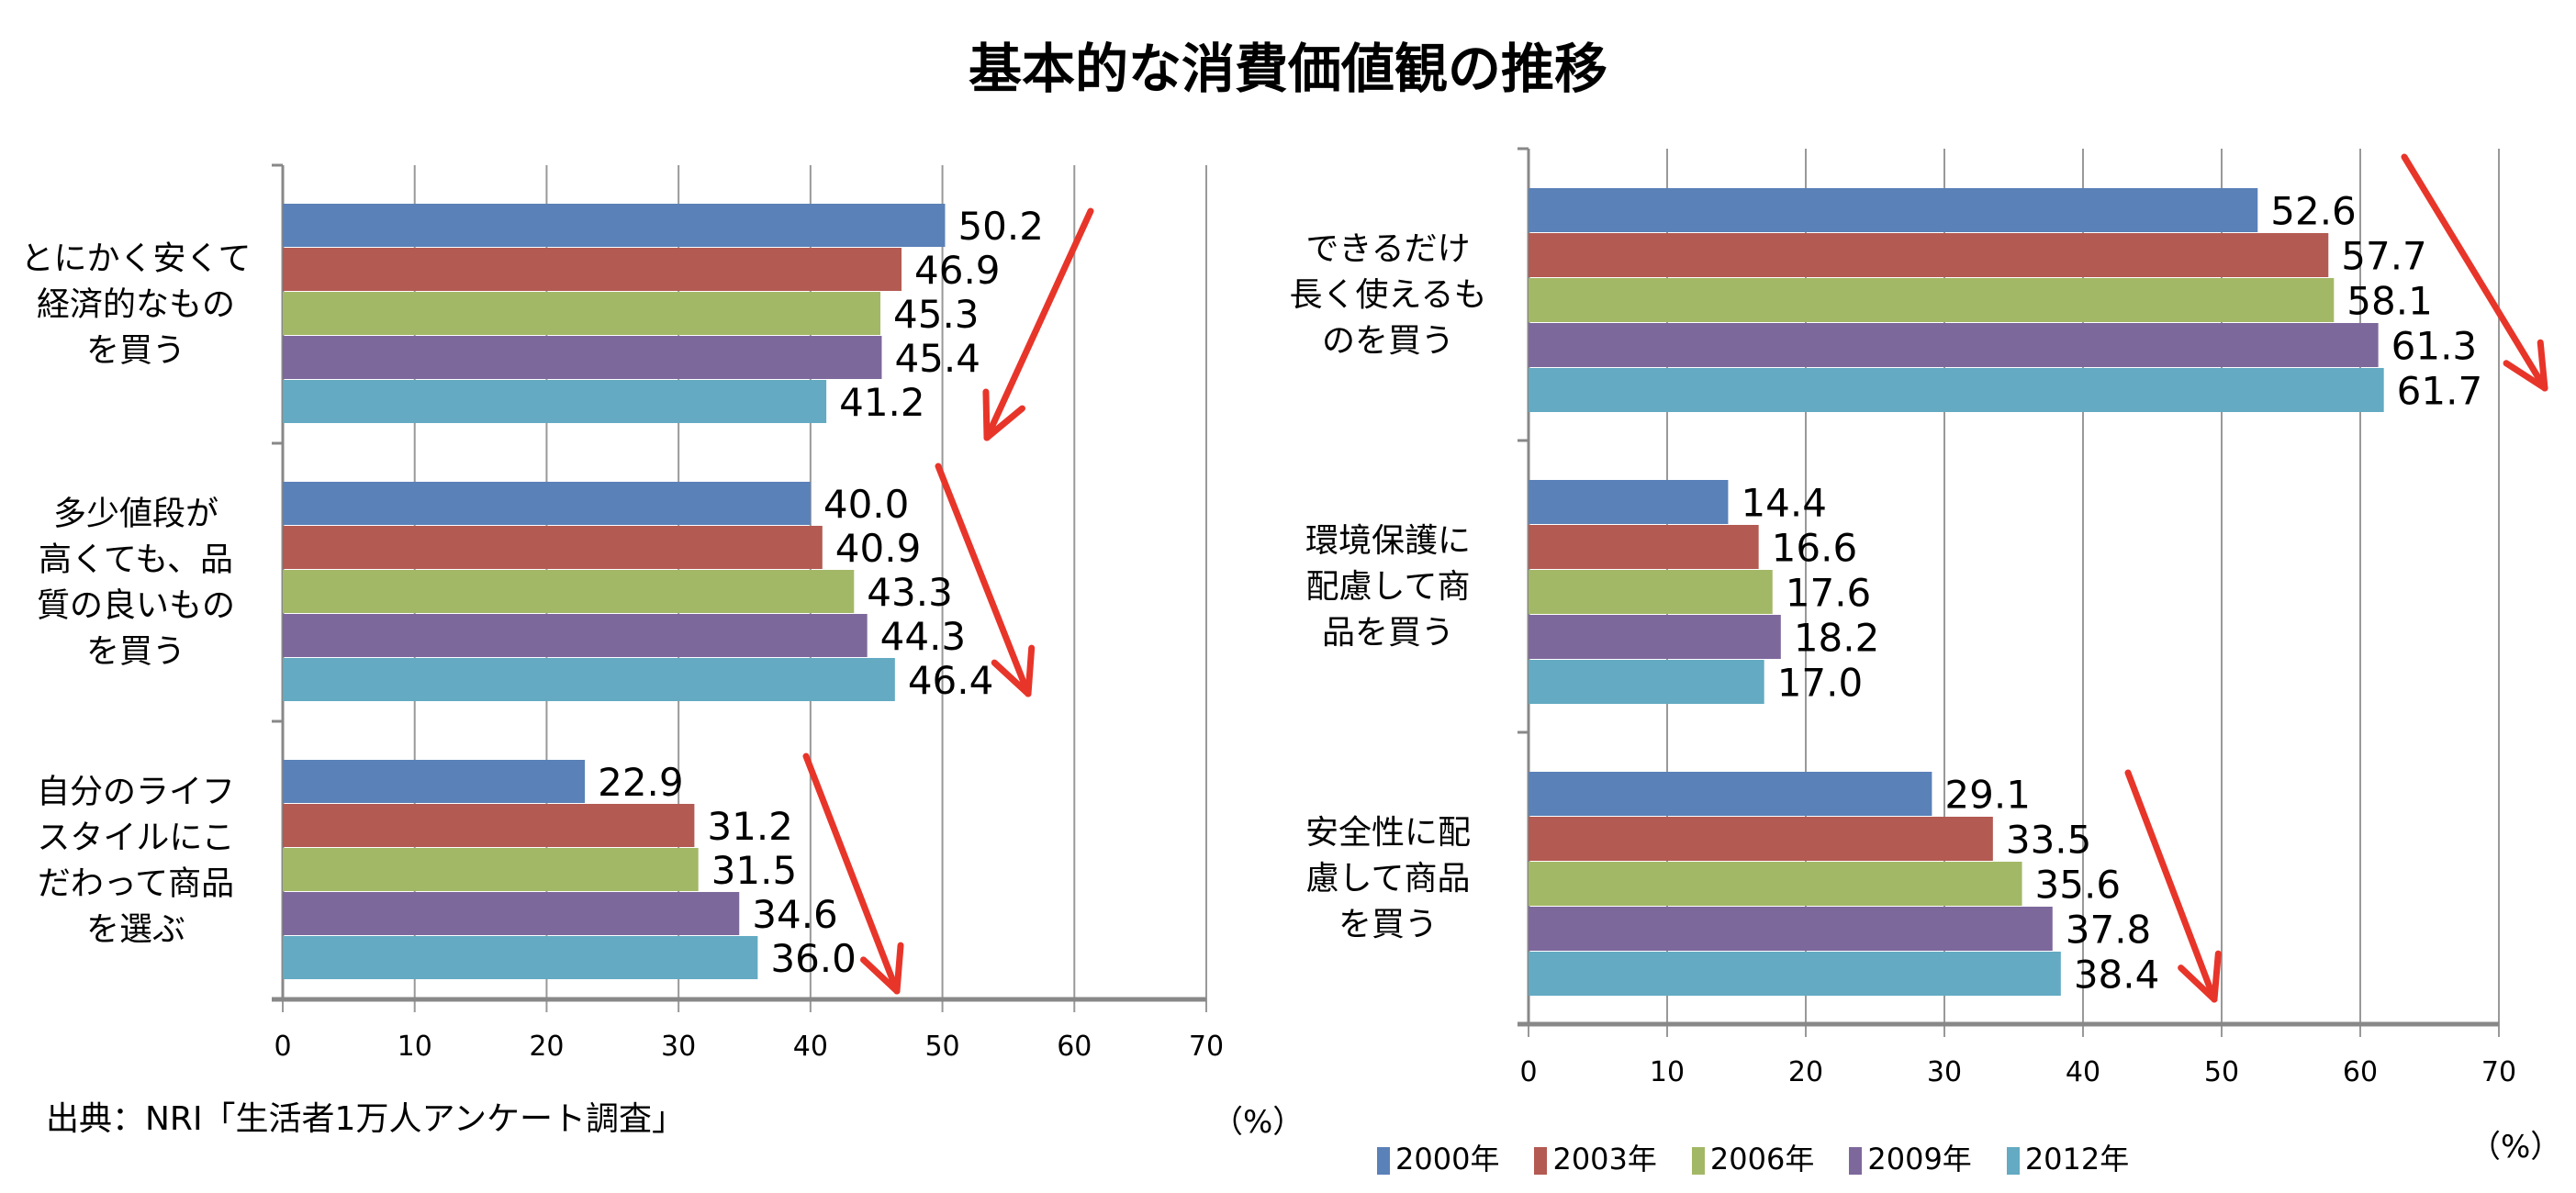  What do you see at coordinates (1438, 1157) in the screenshot?
I see `legend-item-2000: 2000年` at bounding box center [1438, 1157].